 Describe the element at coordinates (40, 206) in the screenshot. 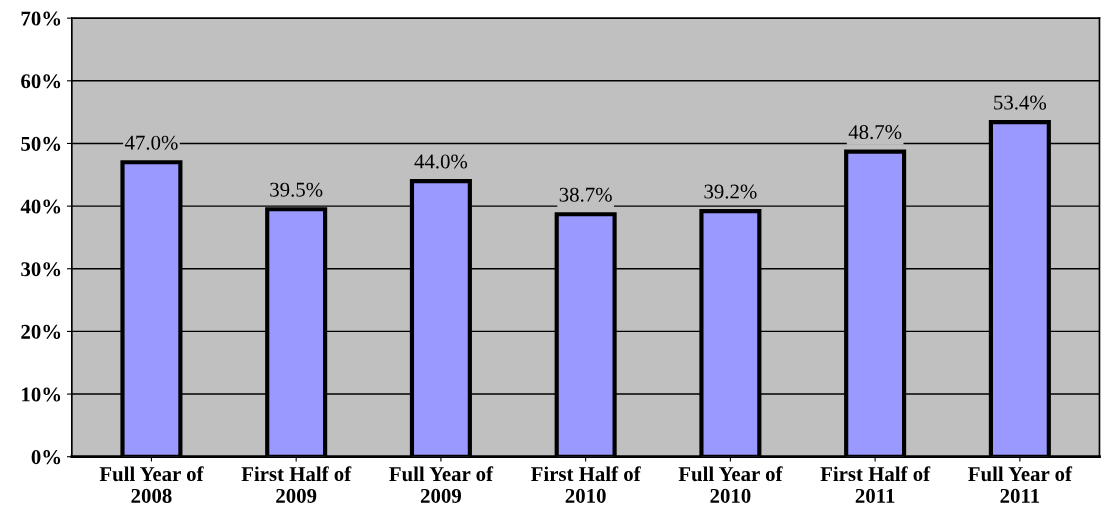

I see `y-tick-label: 40%` at that location.